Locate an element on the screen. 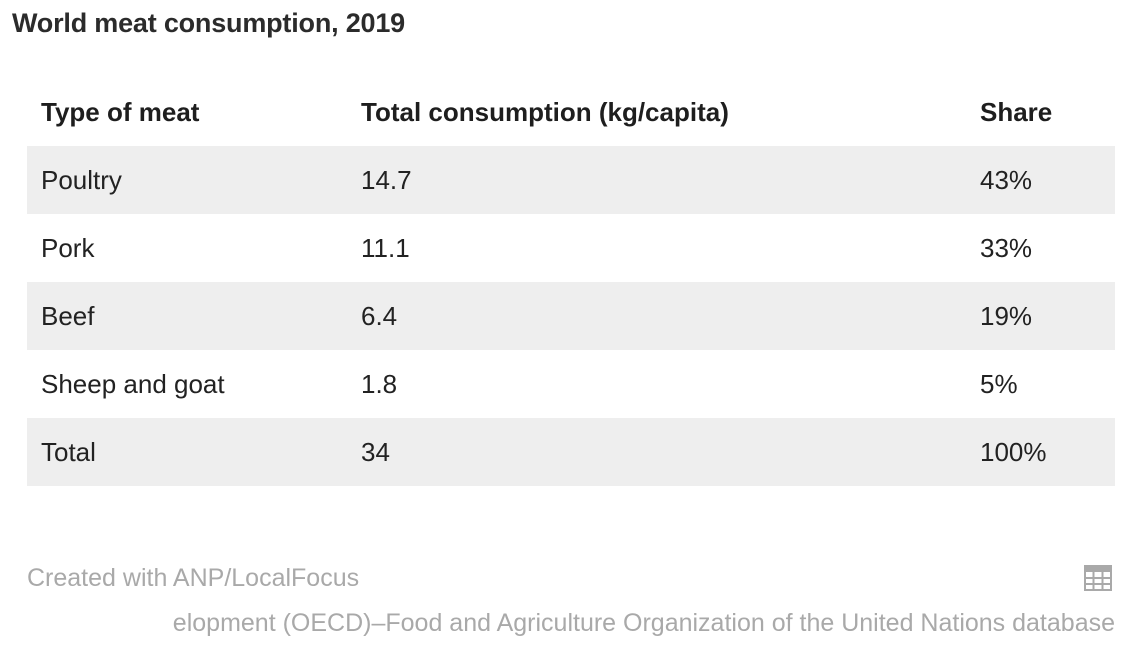 This screenshot has height=655, width=1124. cell-type: Poultry is located at coordinates (81, 179).